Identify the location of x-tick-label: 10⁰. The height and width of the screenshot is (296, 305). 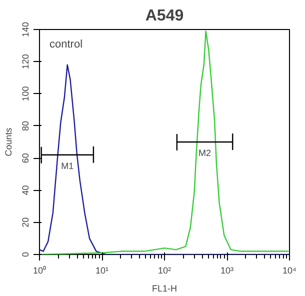
(39, 271).